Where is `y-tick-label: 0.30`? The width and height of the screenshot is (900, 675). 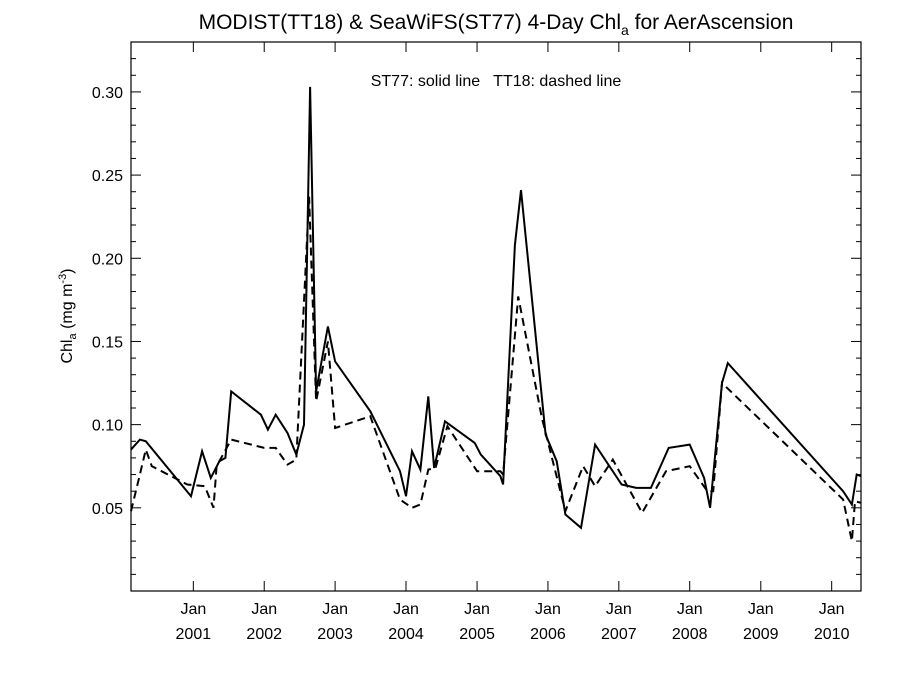
y-tick-label: 0.30 is located at coordinates (107, 93).